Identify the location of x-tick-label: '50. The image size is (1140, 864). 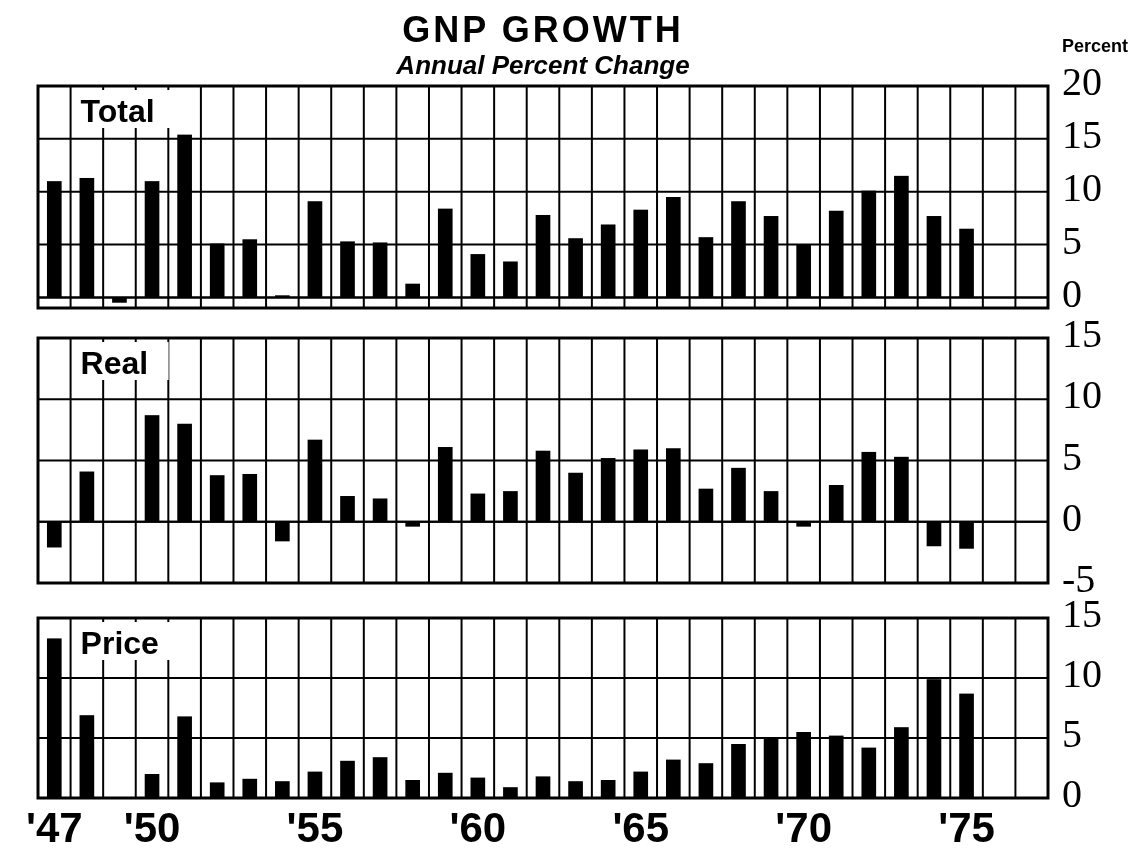
(152, 827).